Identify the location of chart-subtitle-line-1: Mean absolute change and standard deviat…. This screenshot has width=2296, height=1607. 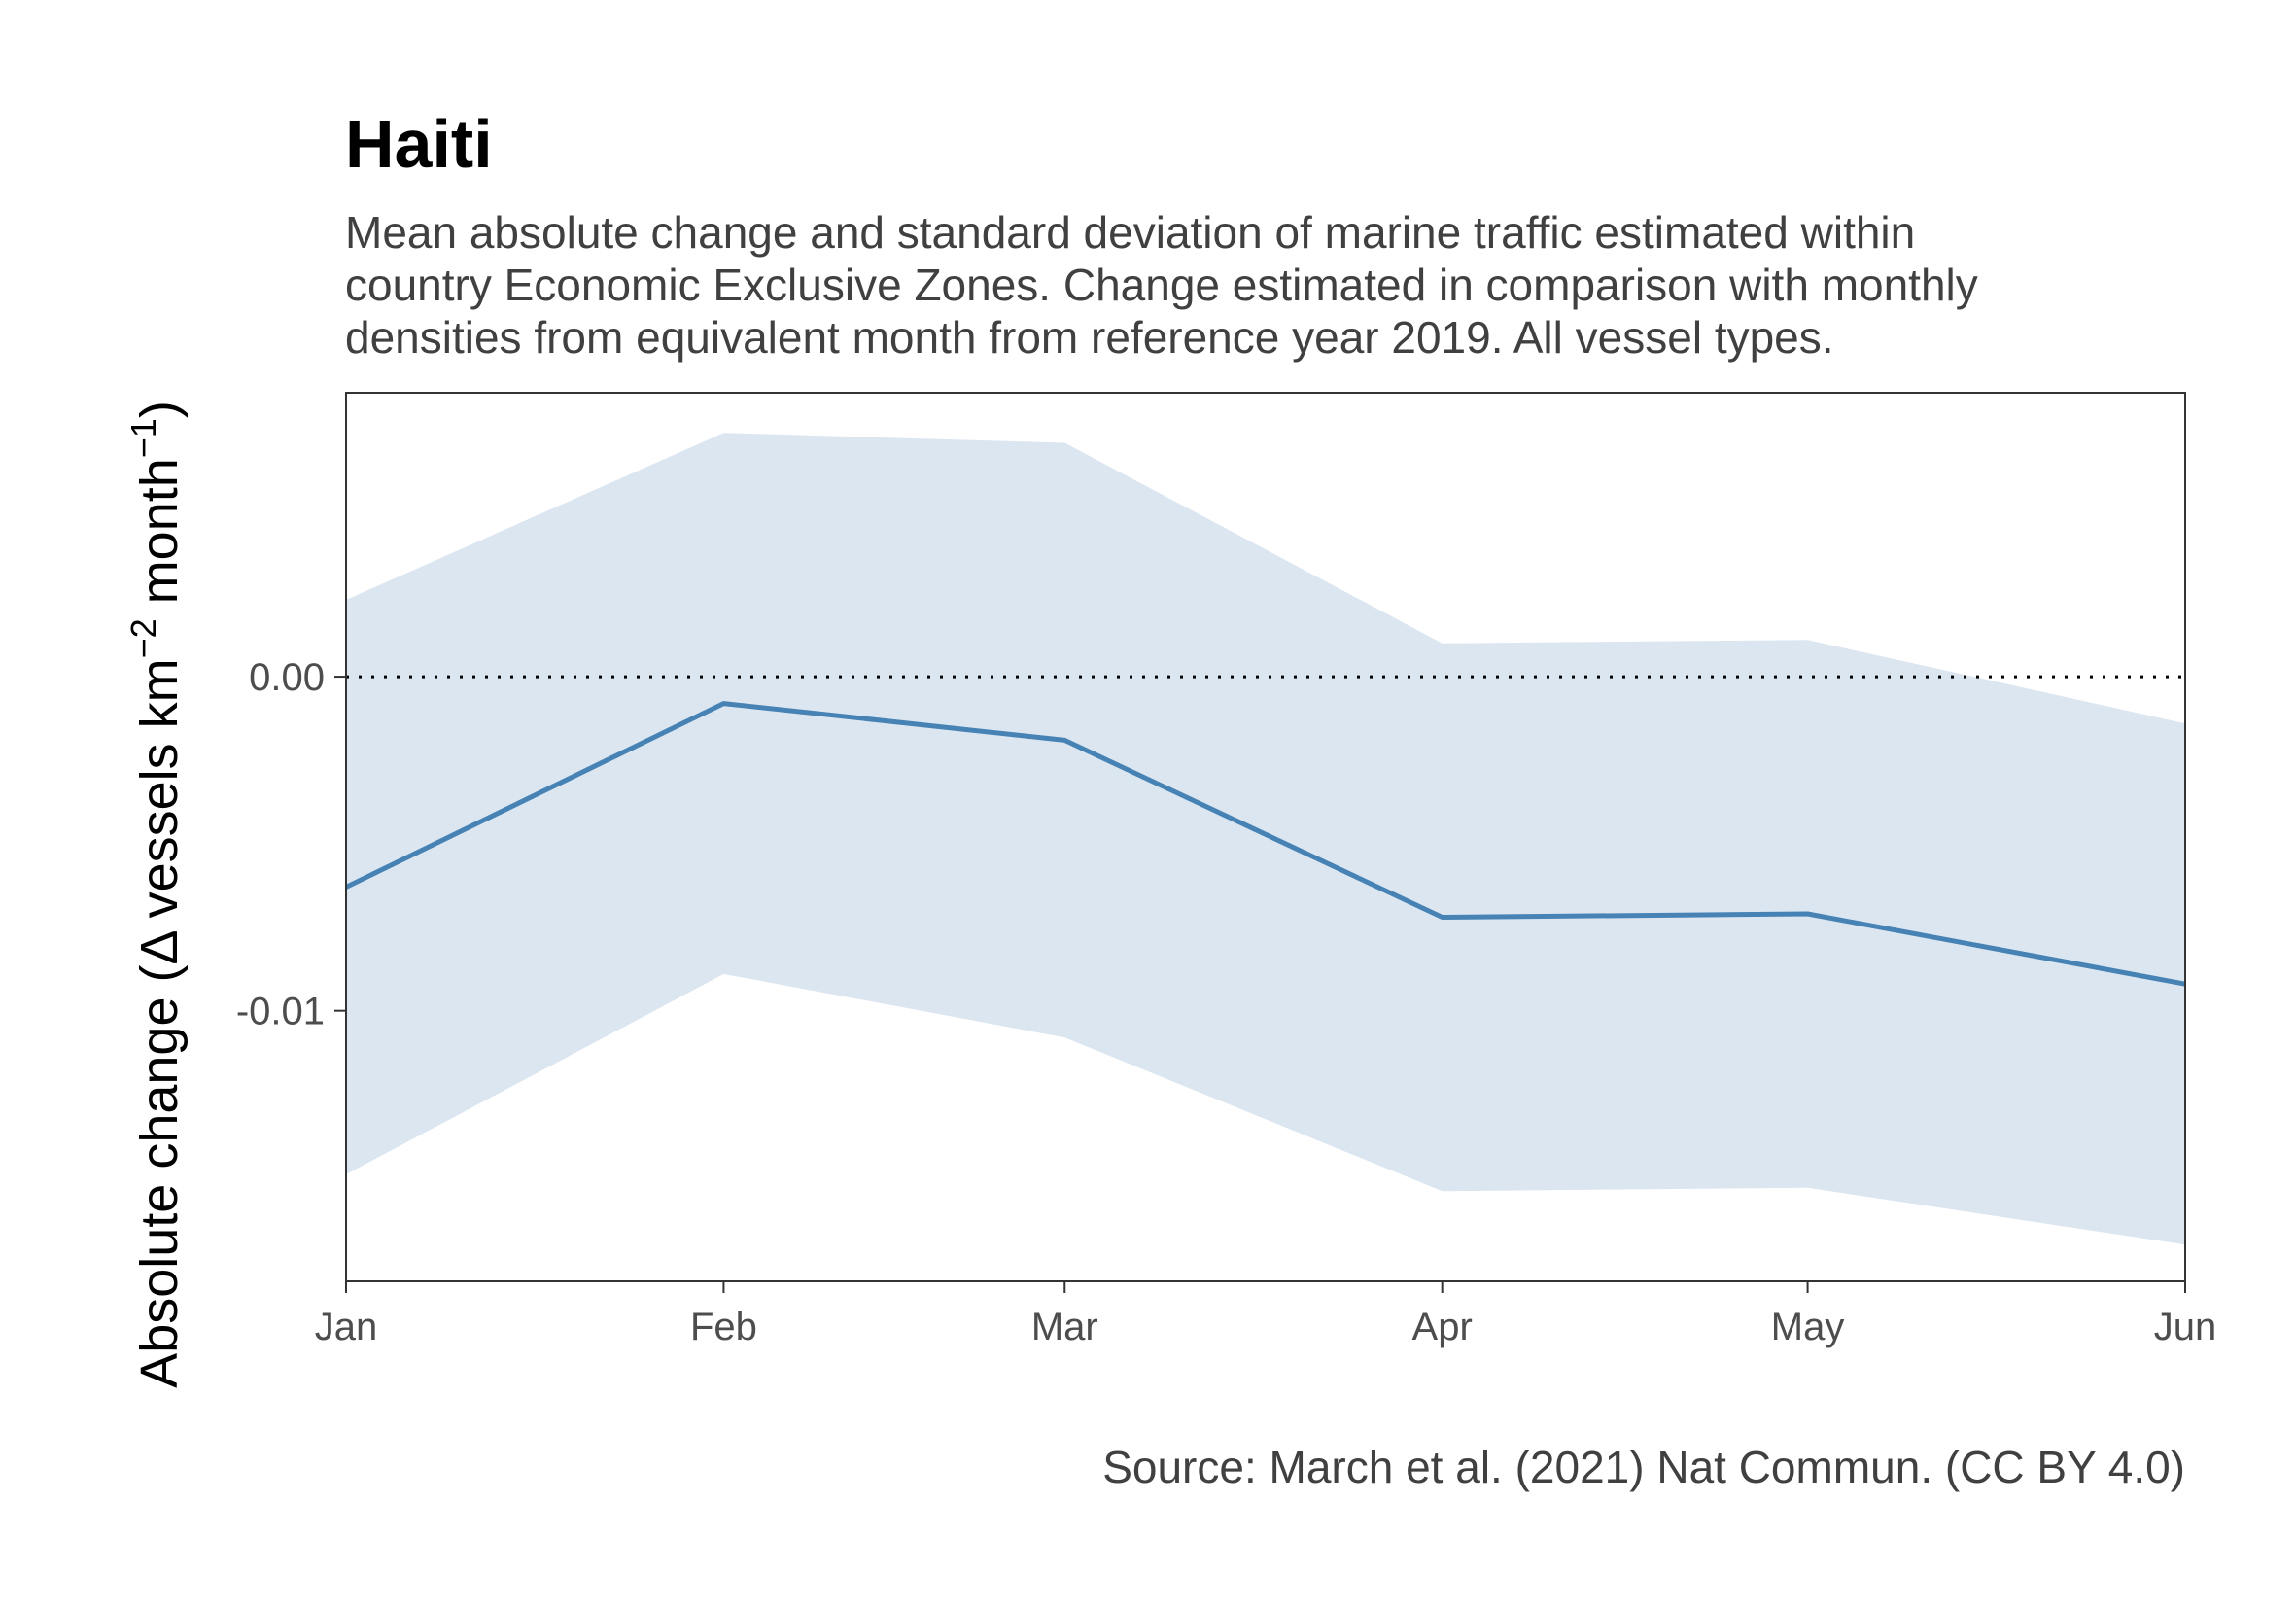
(1130, 232).